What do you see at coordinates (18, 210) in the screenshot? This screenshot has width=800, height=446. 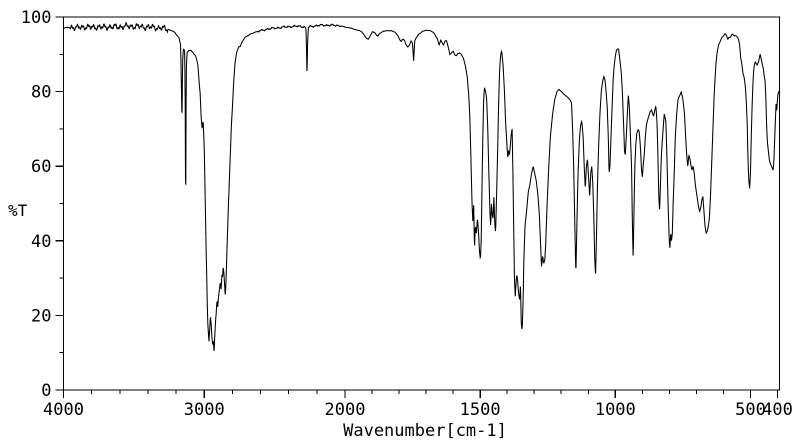 I see `y-axis-label: %T` at bounding box center [18, 210].